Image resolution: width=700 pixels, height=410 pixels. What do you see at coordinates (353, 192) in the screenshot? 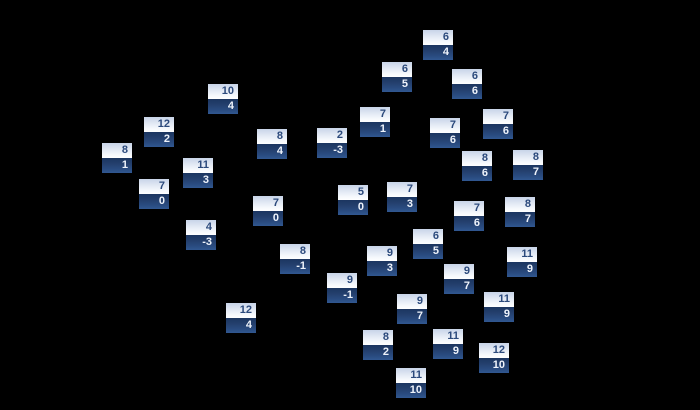
I see `node-top-value: 5` at bounding box center [353, 192].